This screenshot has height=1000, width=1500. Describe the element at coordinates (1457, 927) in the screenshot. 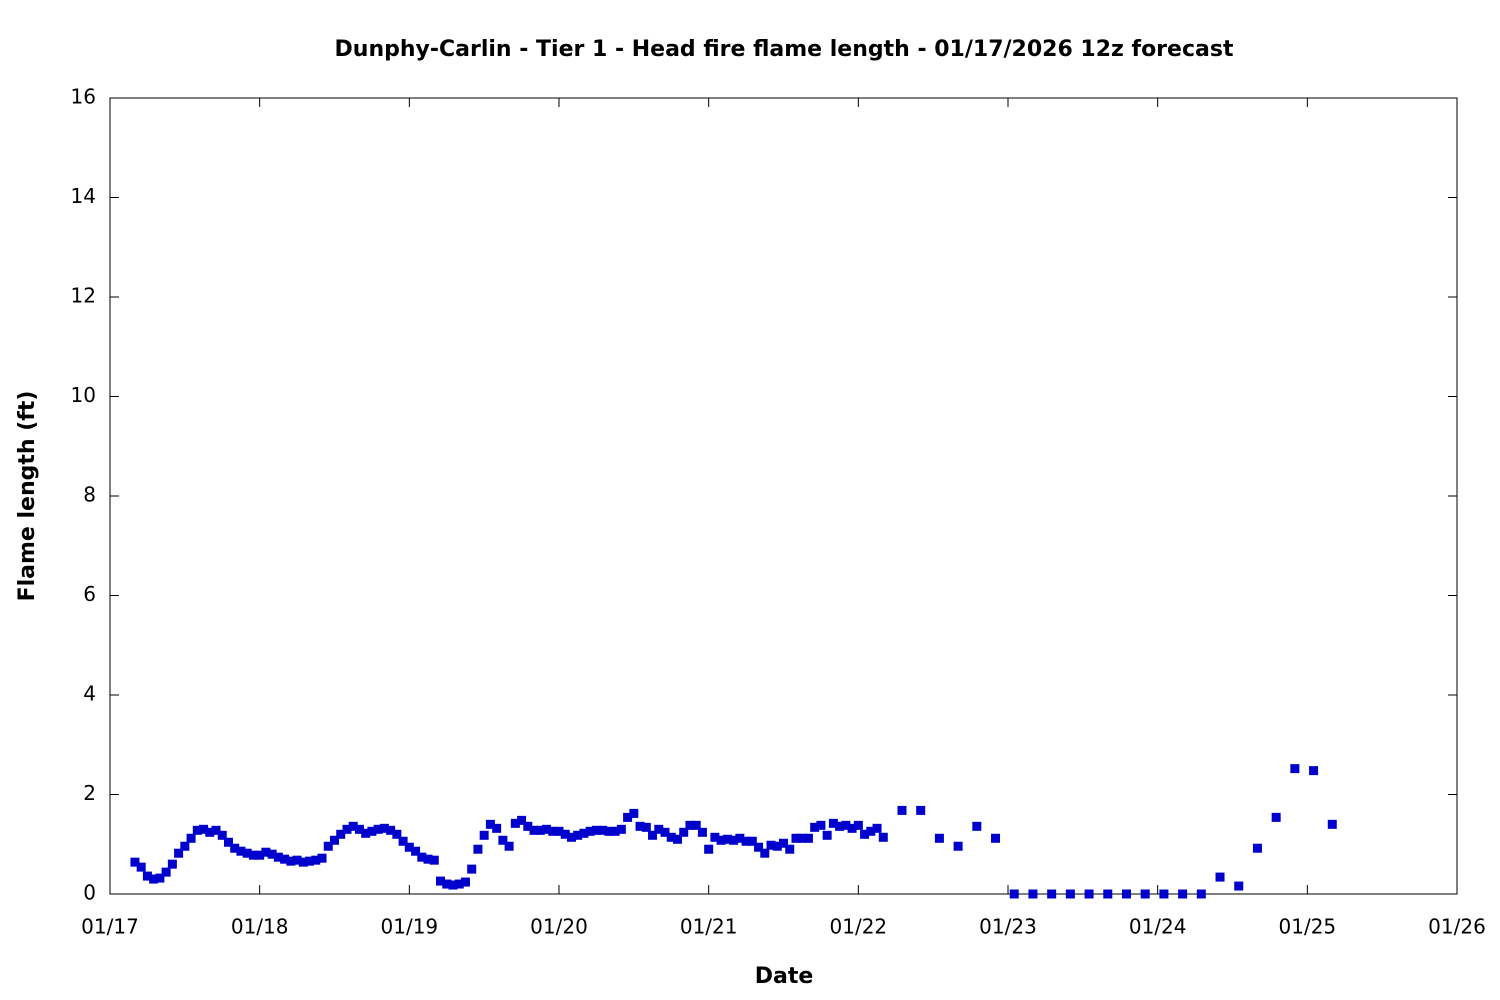

I see `x-tick-label: 01/26` at that location.